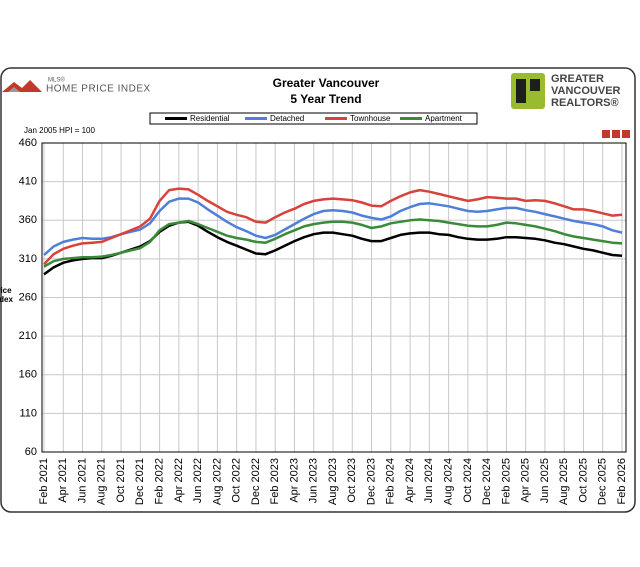  What do you see at coordinates (102, 481) in the screenshot?
I see `x-tick-label: Aug 2021` at bounding box center [102, 481].